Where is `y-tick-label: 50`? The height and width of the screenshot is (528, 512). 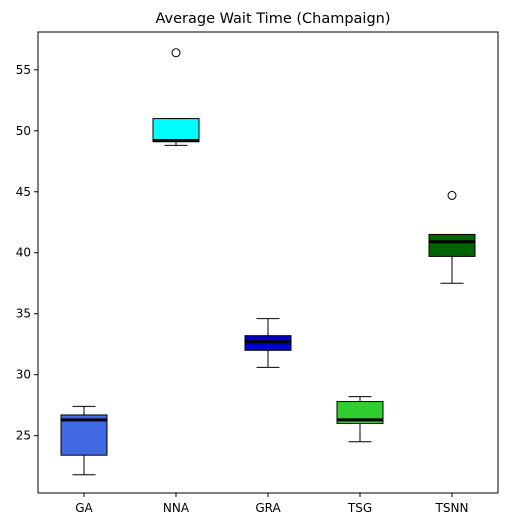
y-tick-label: 50 is located at coordinates (23, 131).